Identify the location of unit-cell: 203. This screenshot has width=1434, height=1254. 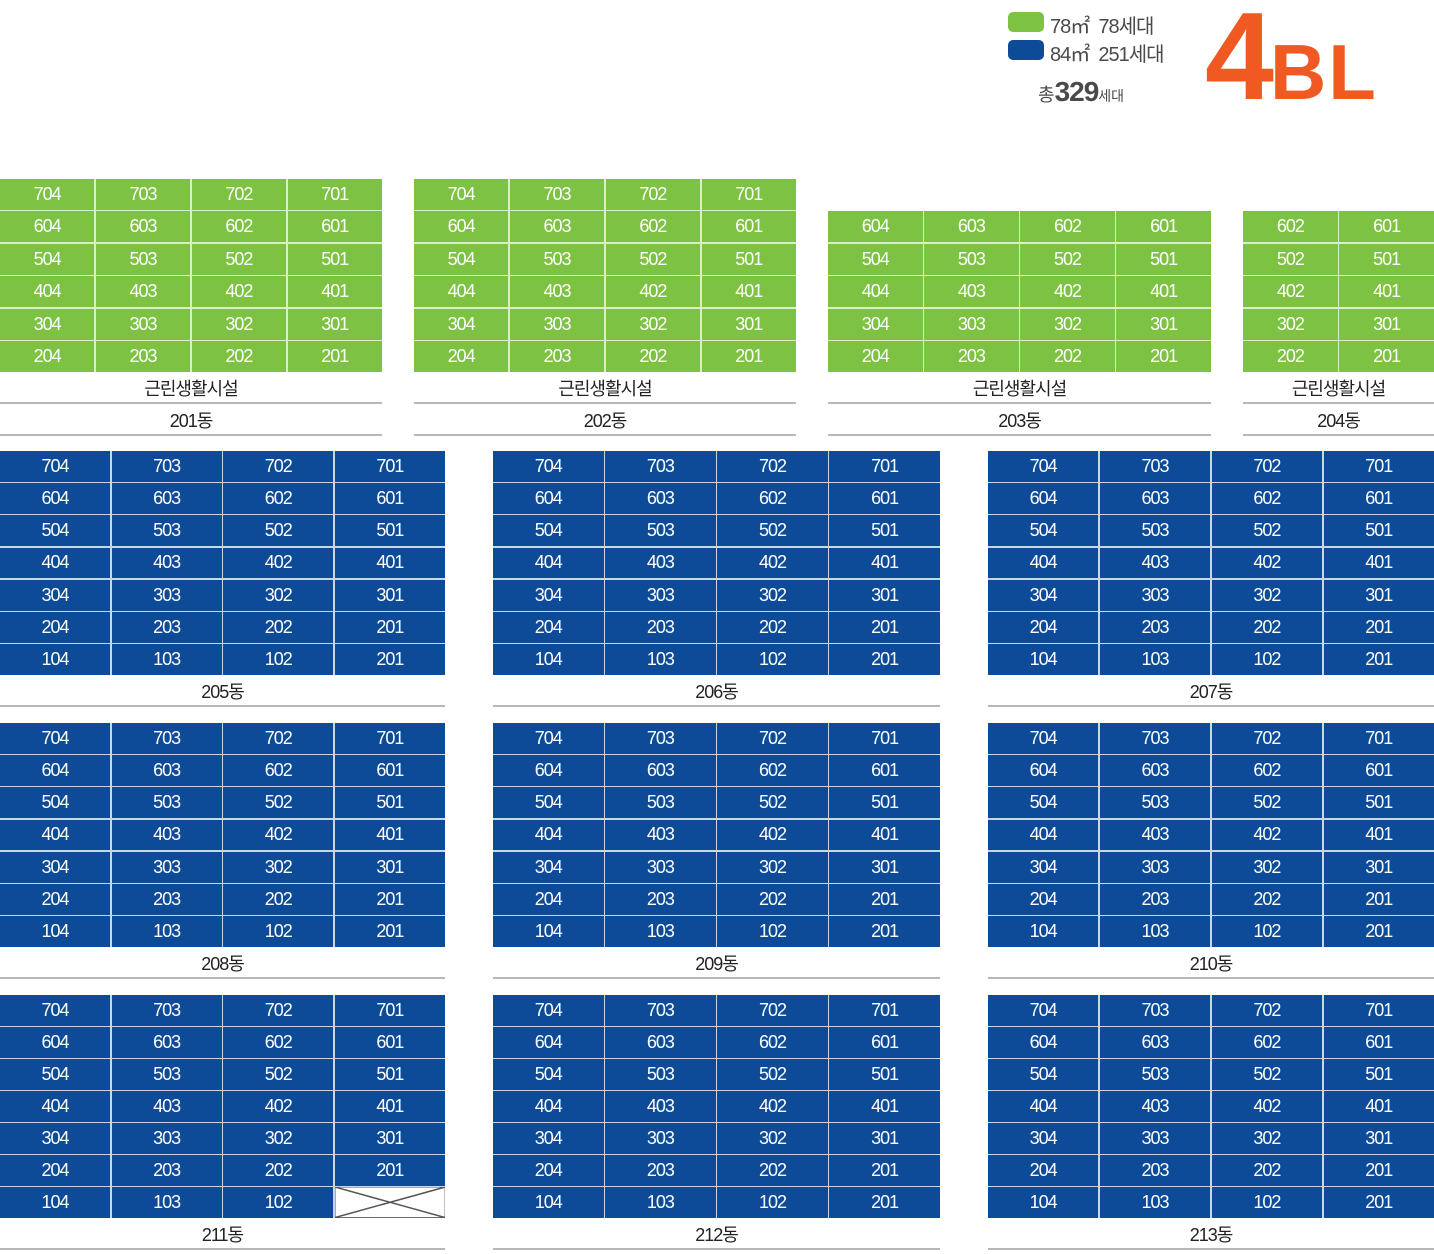
(166, 1170).